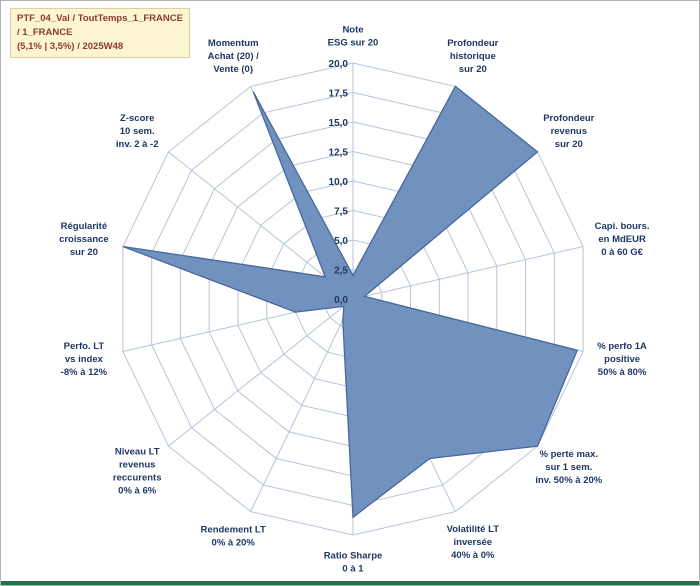 The image size is (700, 586). Describe the element at coordinates (353, 563) in the screenshot. I see `radar-category-label: Ratio Sharpe 0 à 1` at that location.